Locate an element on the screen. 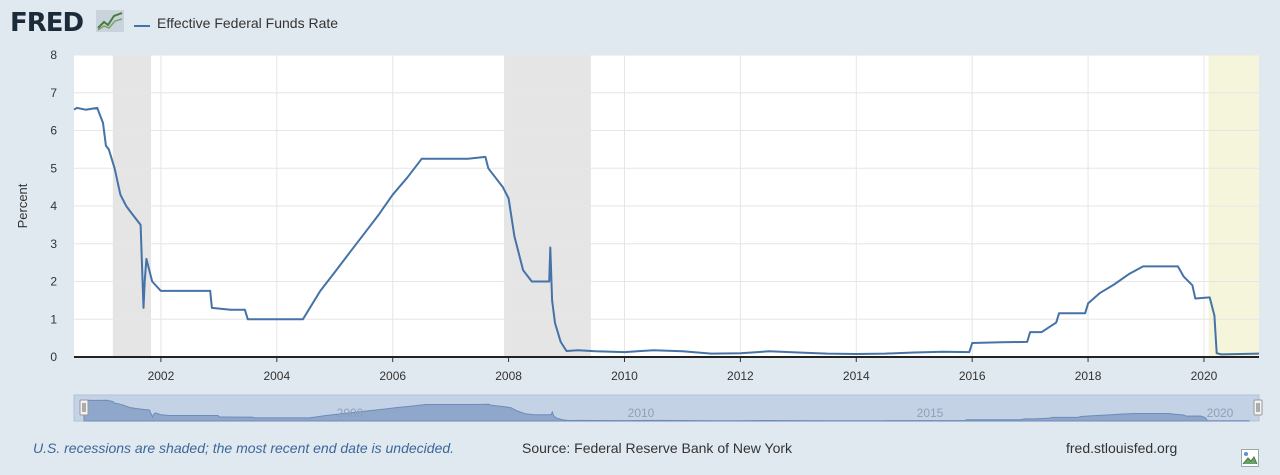 The width and height of the screenshot is (1280, 475). navigator-series is located at coordinates (666, 410).